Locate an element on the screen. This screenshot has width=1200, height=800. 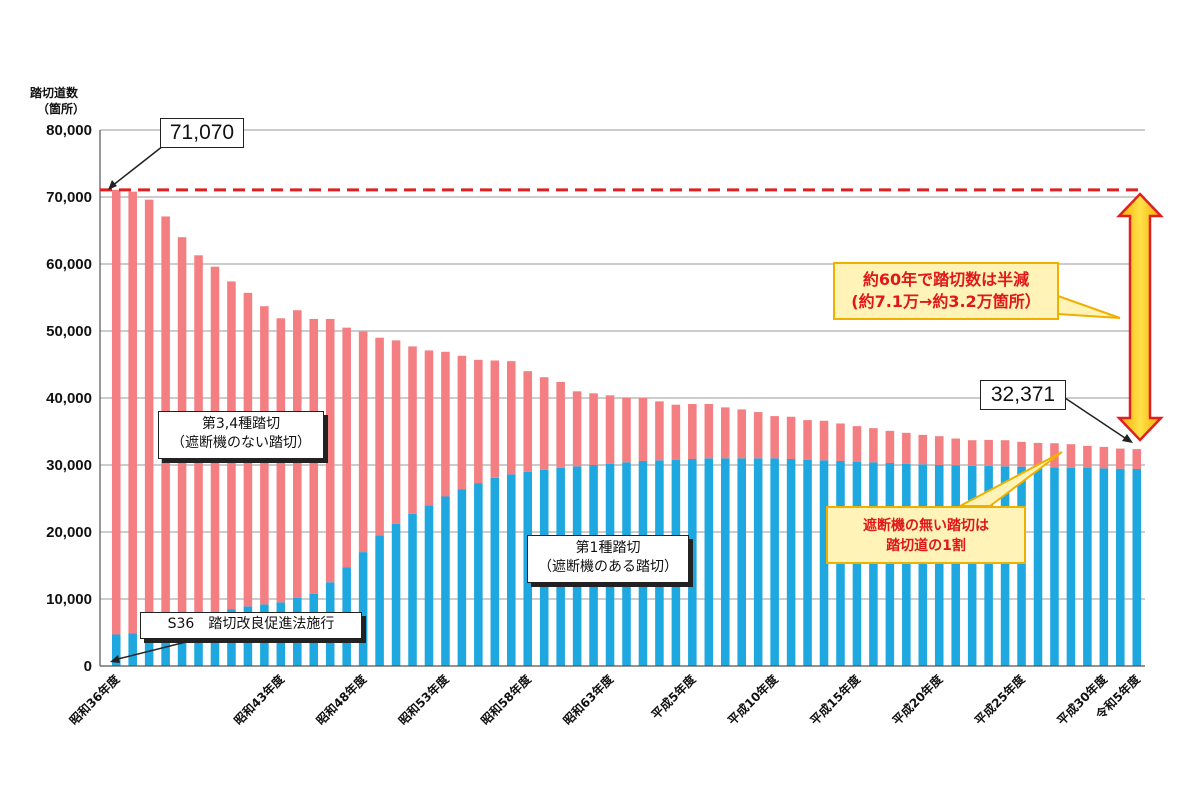
x-tick-label: 平成25年度 is located at coordinates (999, 699).